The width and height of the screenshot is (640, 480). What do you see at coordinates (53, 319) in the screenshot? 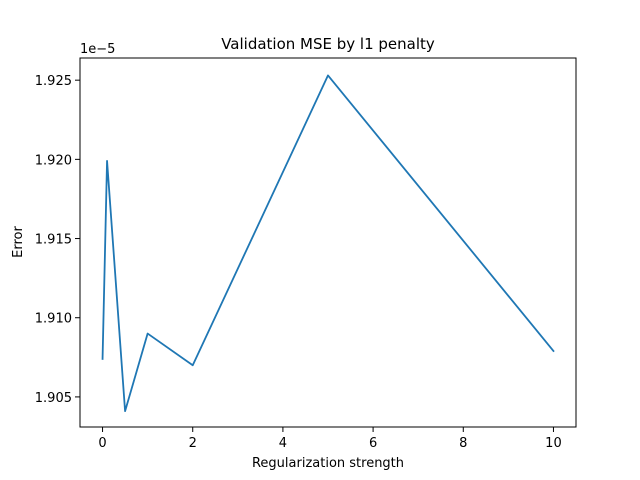
I see `y-tick-label: 1.910` at bounding box center [53, 319].